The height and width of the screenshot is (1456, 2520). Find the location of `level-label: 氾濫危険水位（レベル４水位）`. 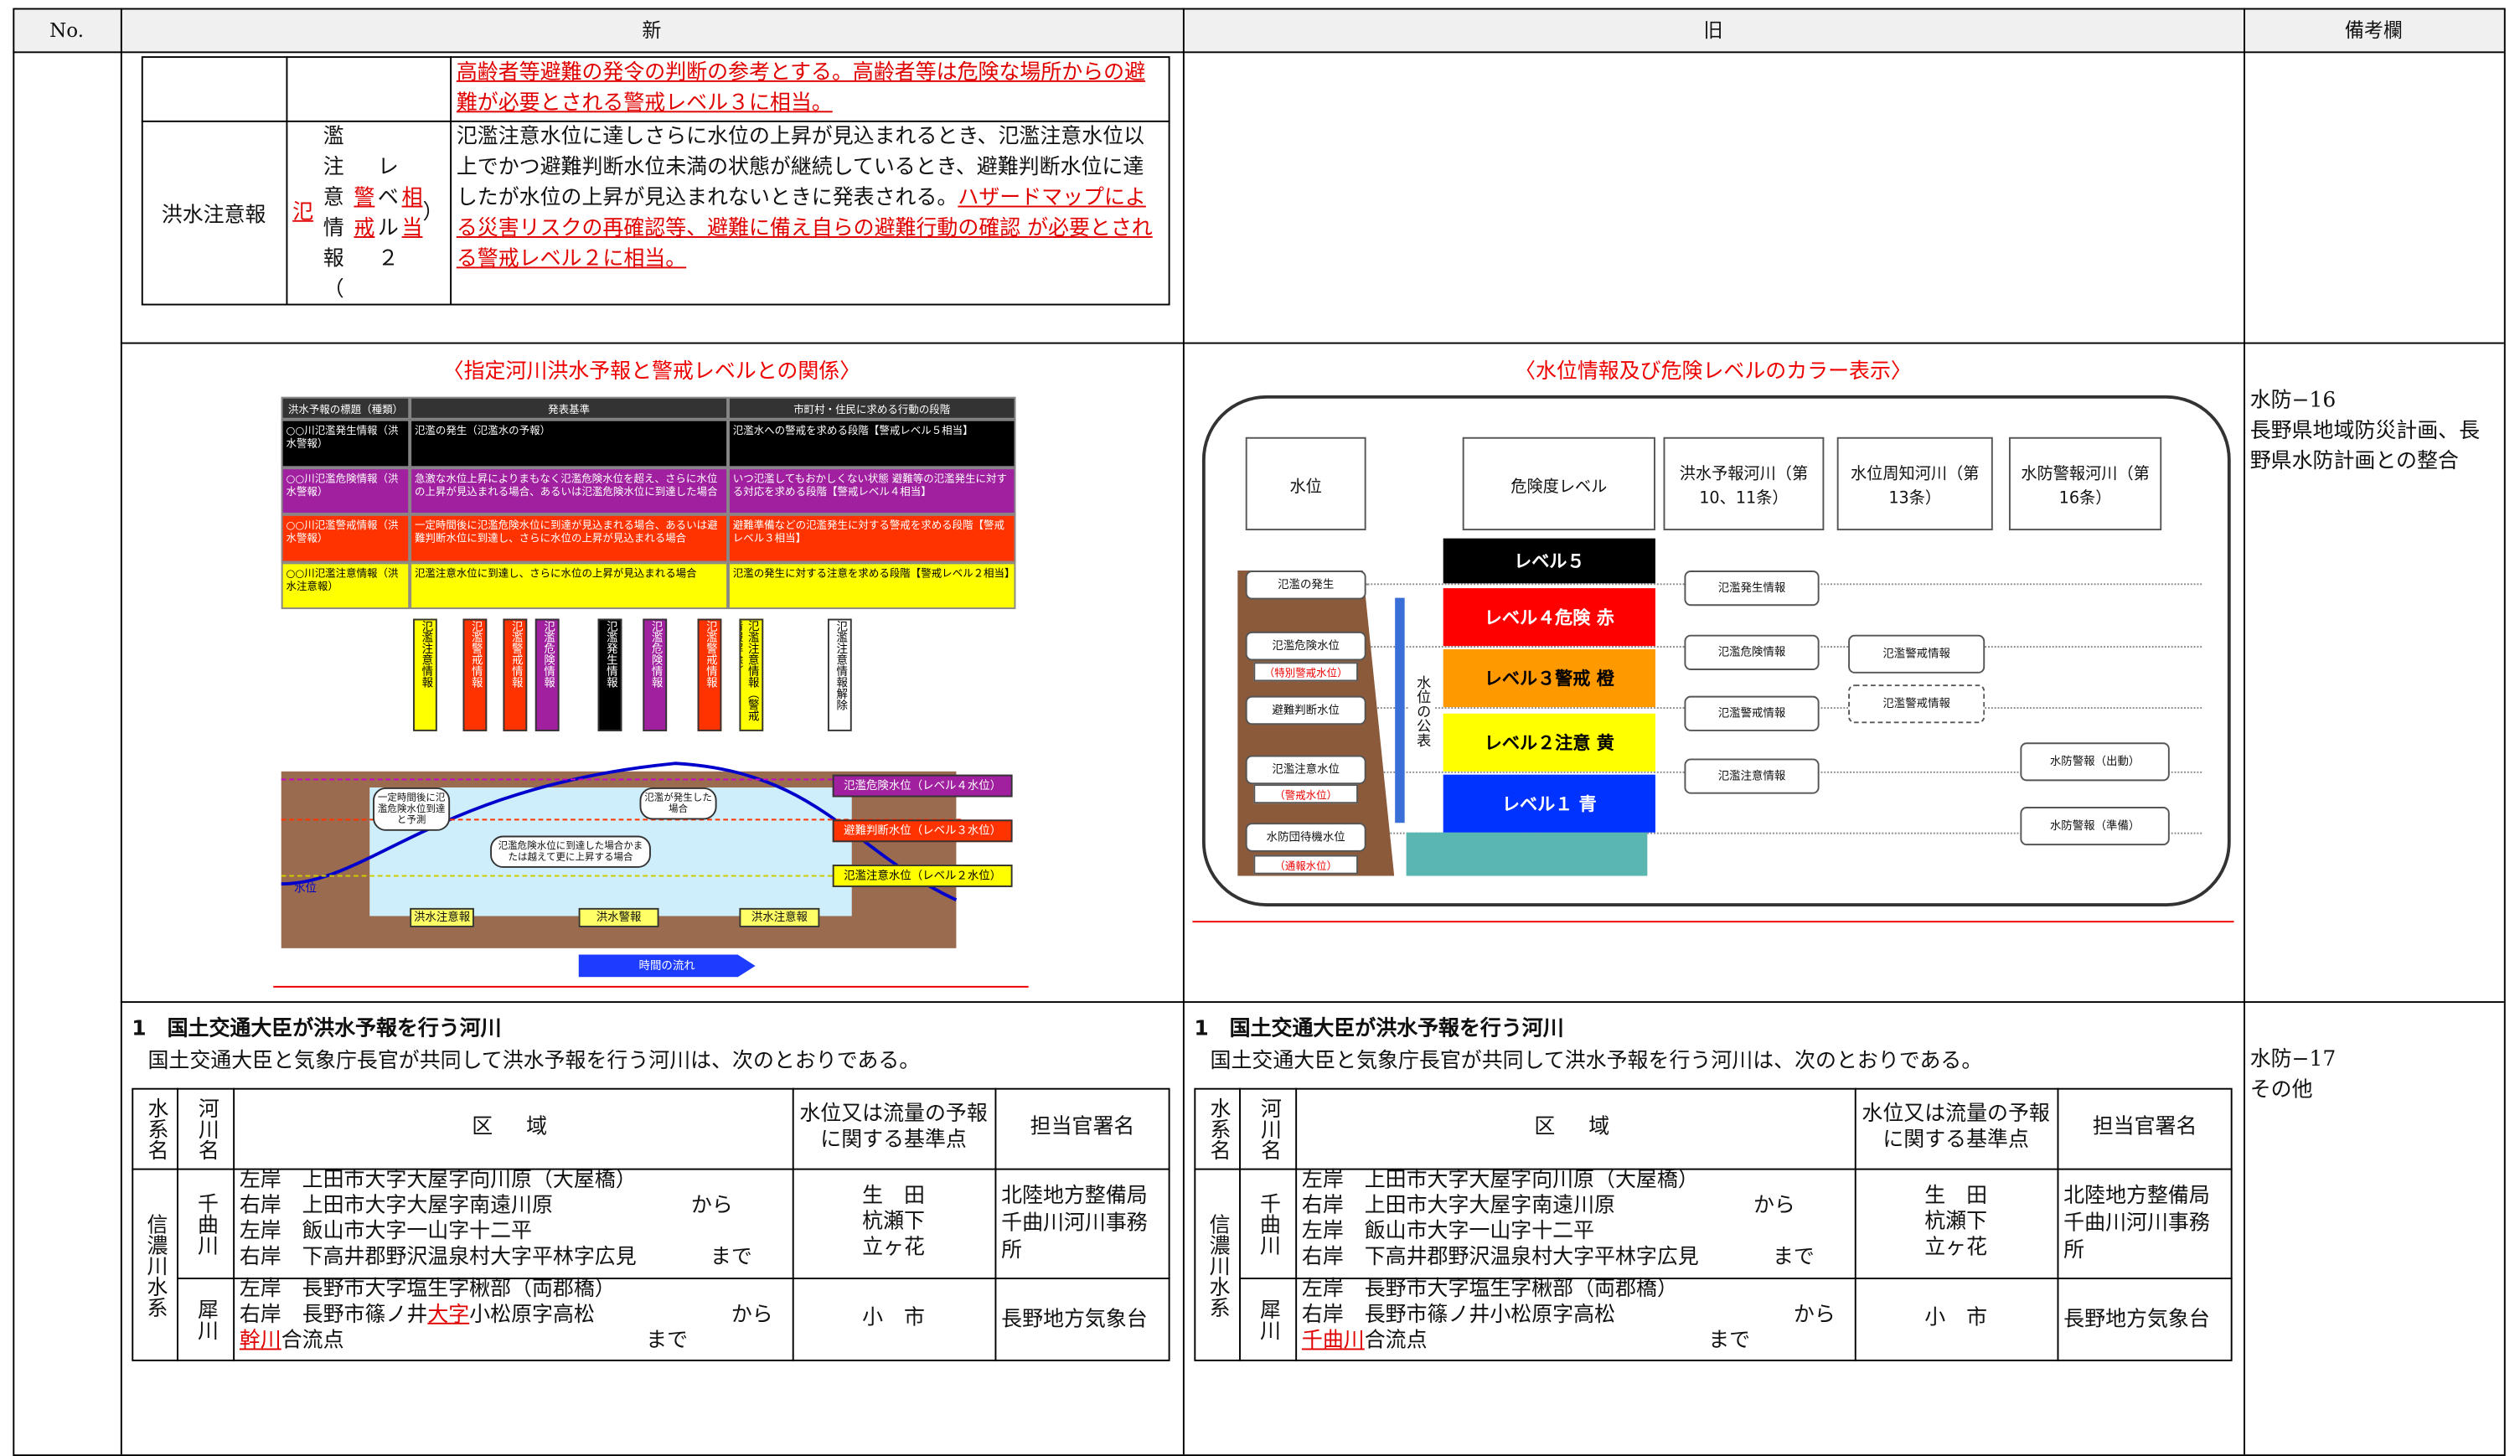

level-label: 氾濫危険水位（レベル４水位） is located at coordinates (922, 786).